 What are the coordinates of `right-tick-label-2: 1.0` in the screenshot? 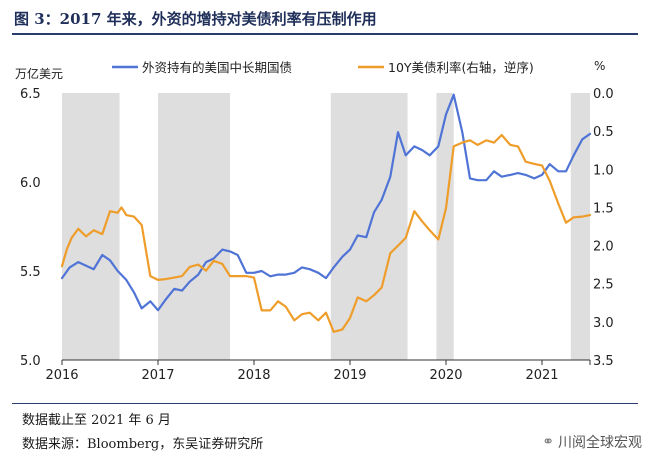 It's located at (603, 170).